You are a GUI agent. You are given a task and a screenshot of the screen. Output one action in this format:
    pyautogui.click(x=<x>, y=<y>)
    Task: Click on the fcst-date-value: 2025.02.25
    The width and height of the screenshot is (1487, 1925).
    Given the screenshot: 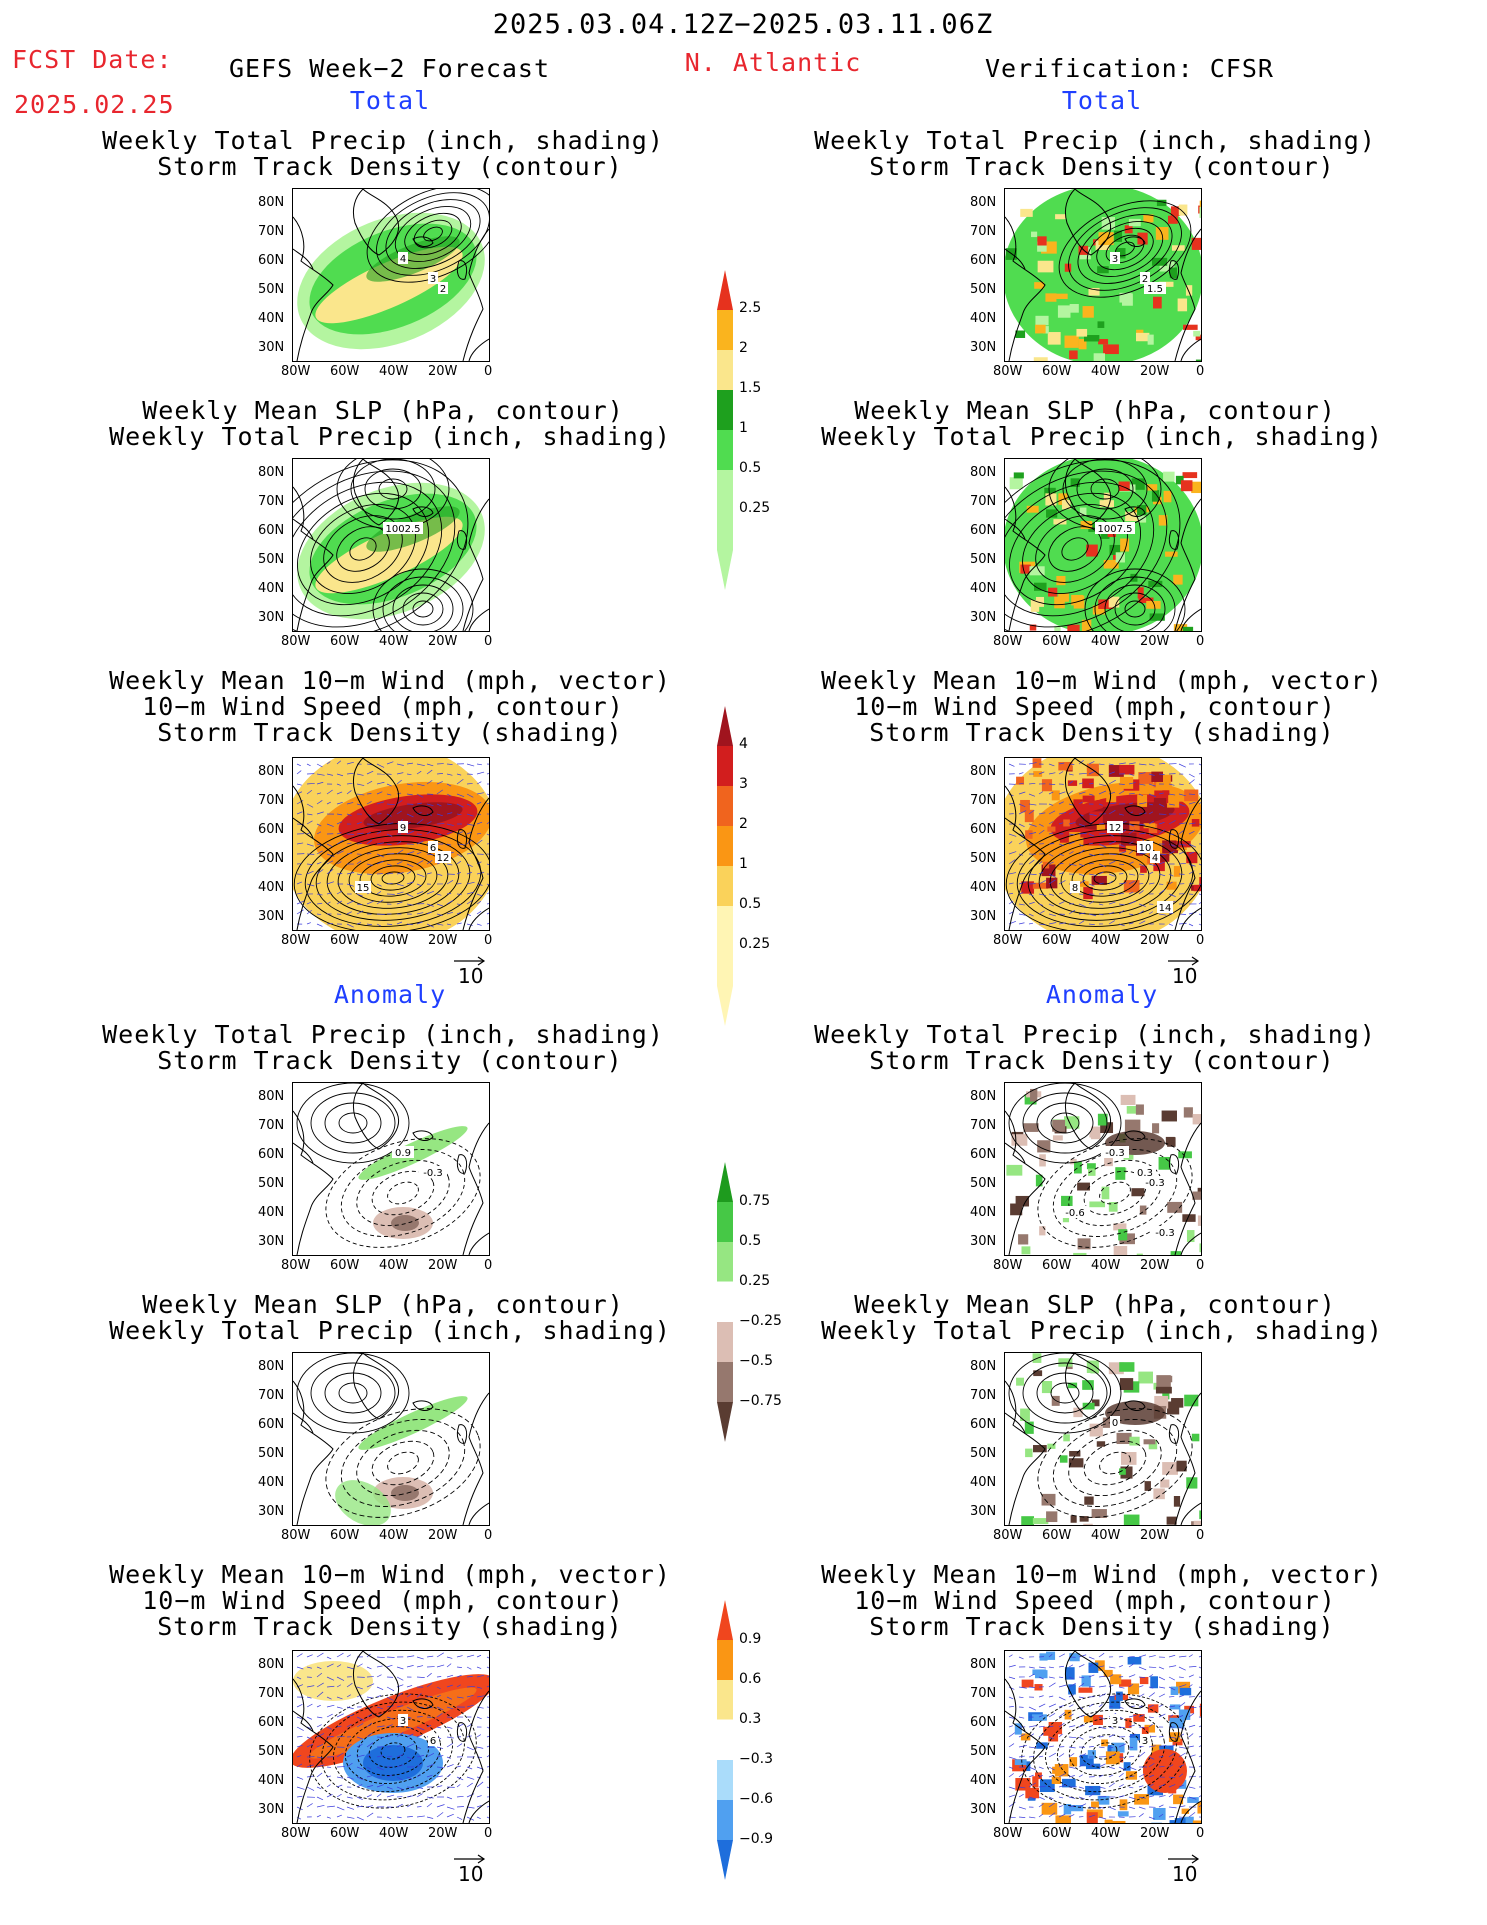 What is the action you would take?
    pyautogui.click(x=94, y=104)
    